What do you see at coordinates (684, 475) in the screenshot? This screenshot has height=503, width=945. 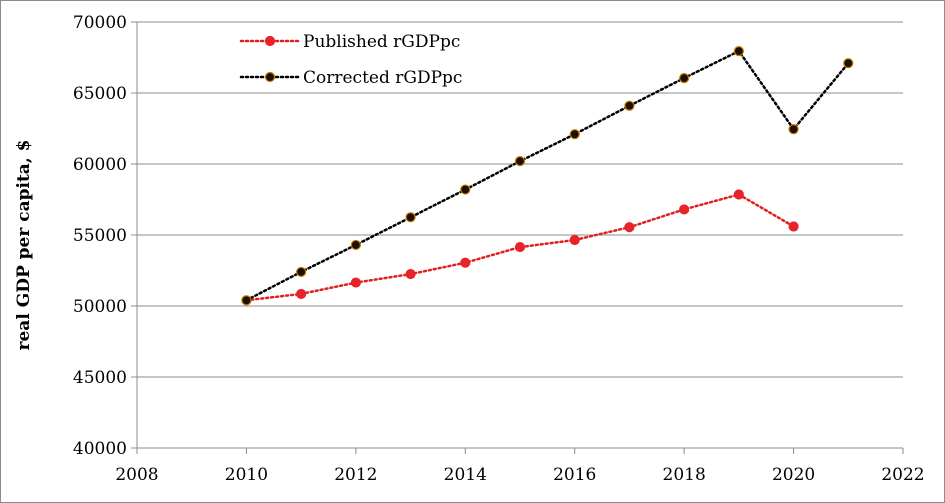 I see `x-tick-label: 2018` at bounding box center [684, 475].